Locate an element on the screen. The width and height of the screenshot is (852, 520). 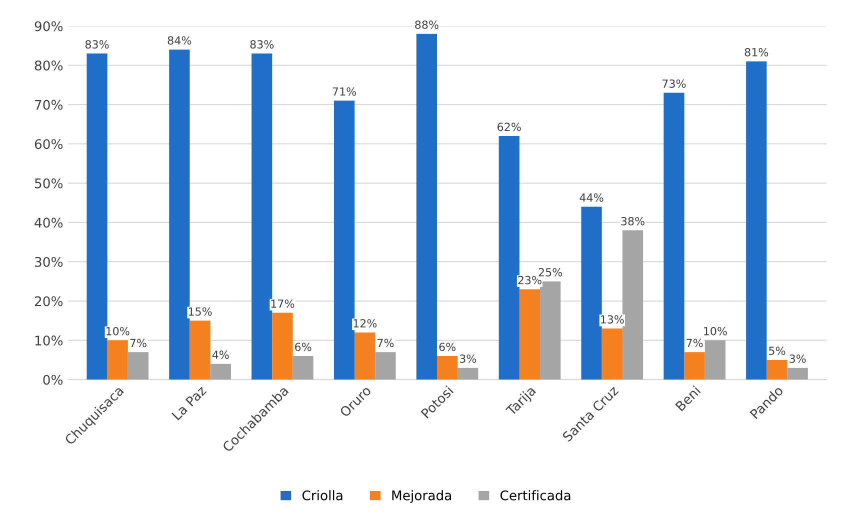
y-tick-label: 90% is located at coordinates (48, 26).